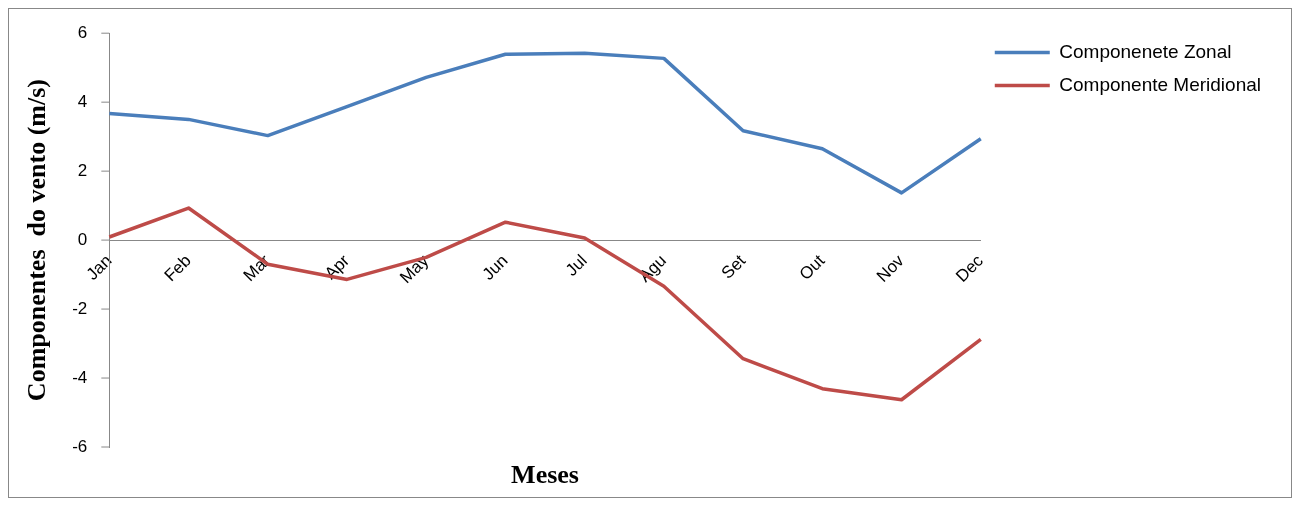 Image resolution: width=1300 pixels, height=506 pixels. I want to click on y-tick-label: -4, so click(80, 377).